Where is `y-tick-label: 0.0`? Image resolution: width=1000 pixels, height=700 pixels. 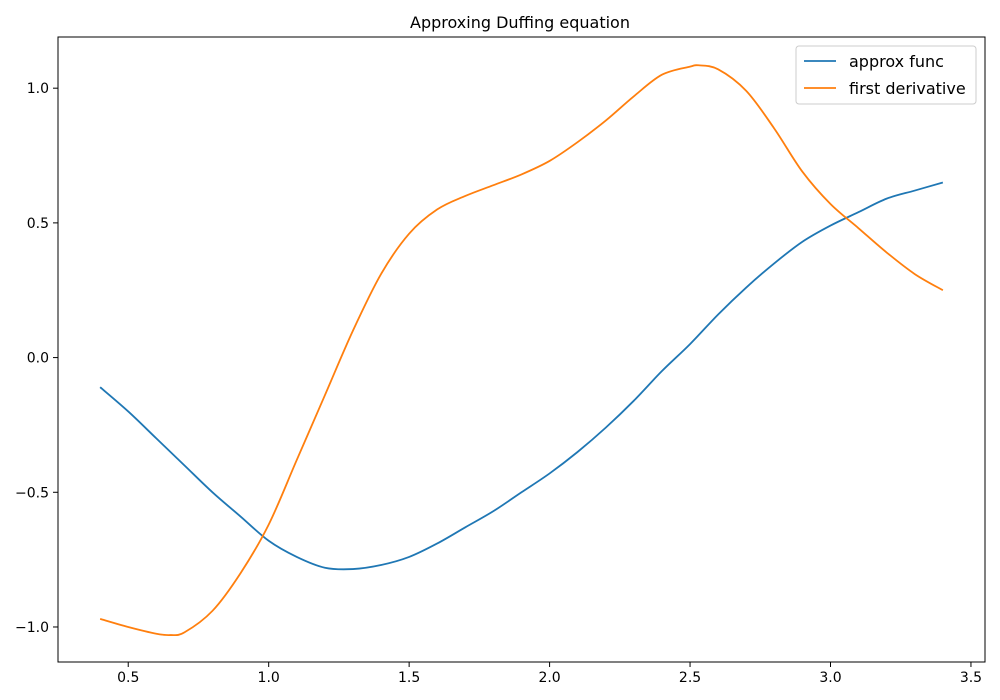 y-tick-label: 0.0 is located at coordinates (38, 359).